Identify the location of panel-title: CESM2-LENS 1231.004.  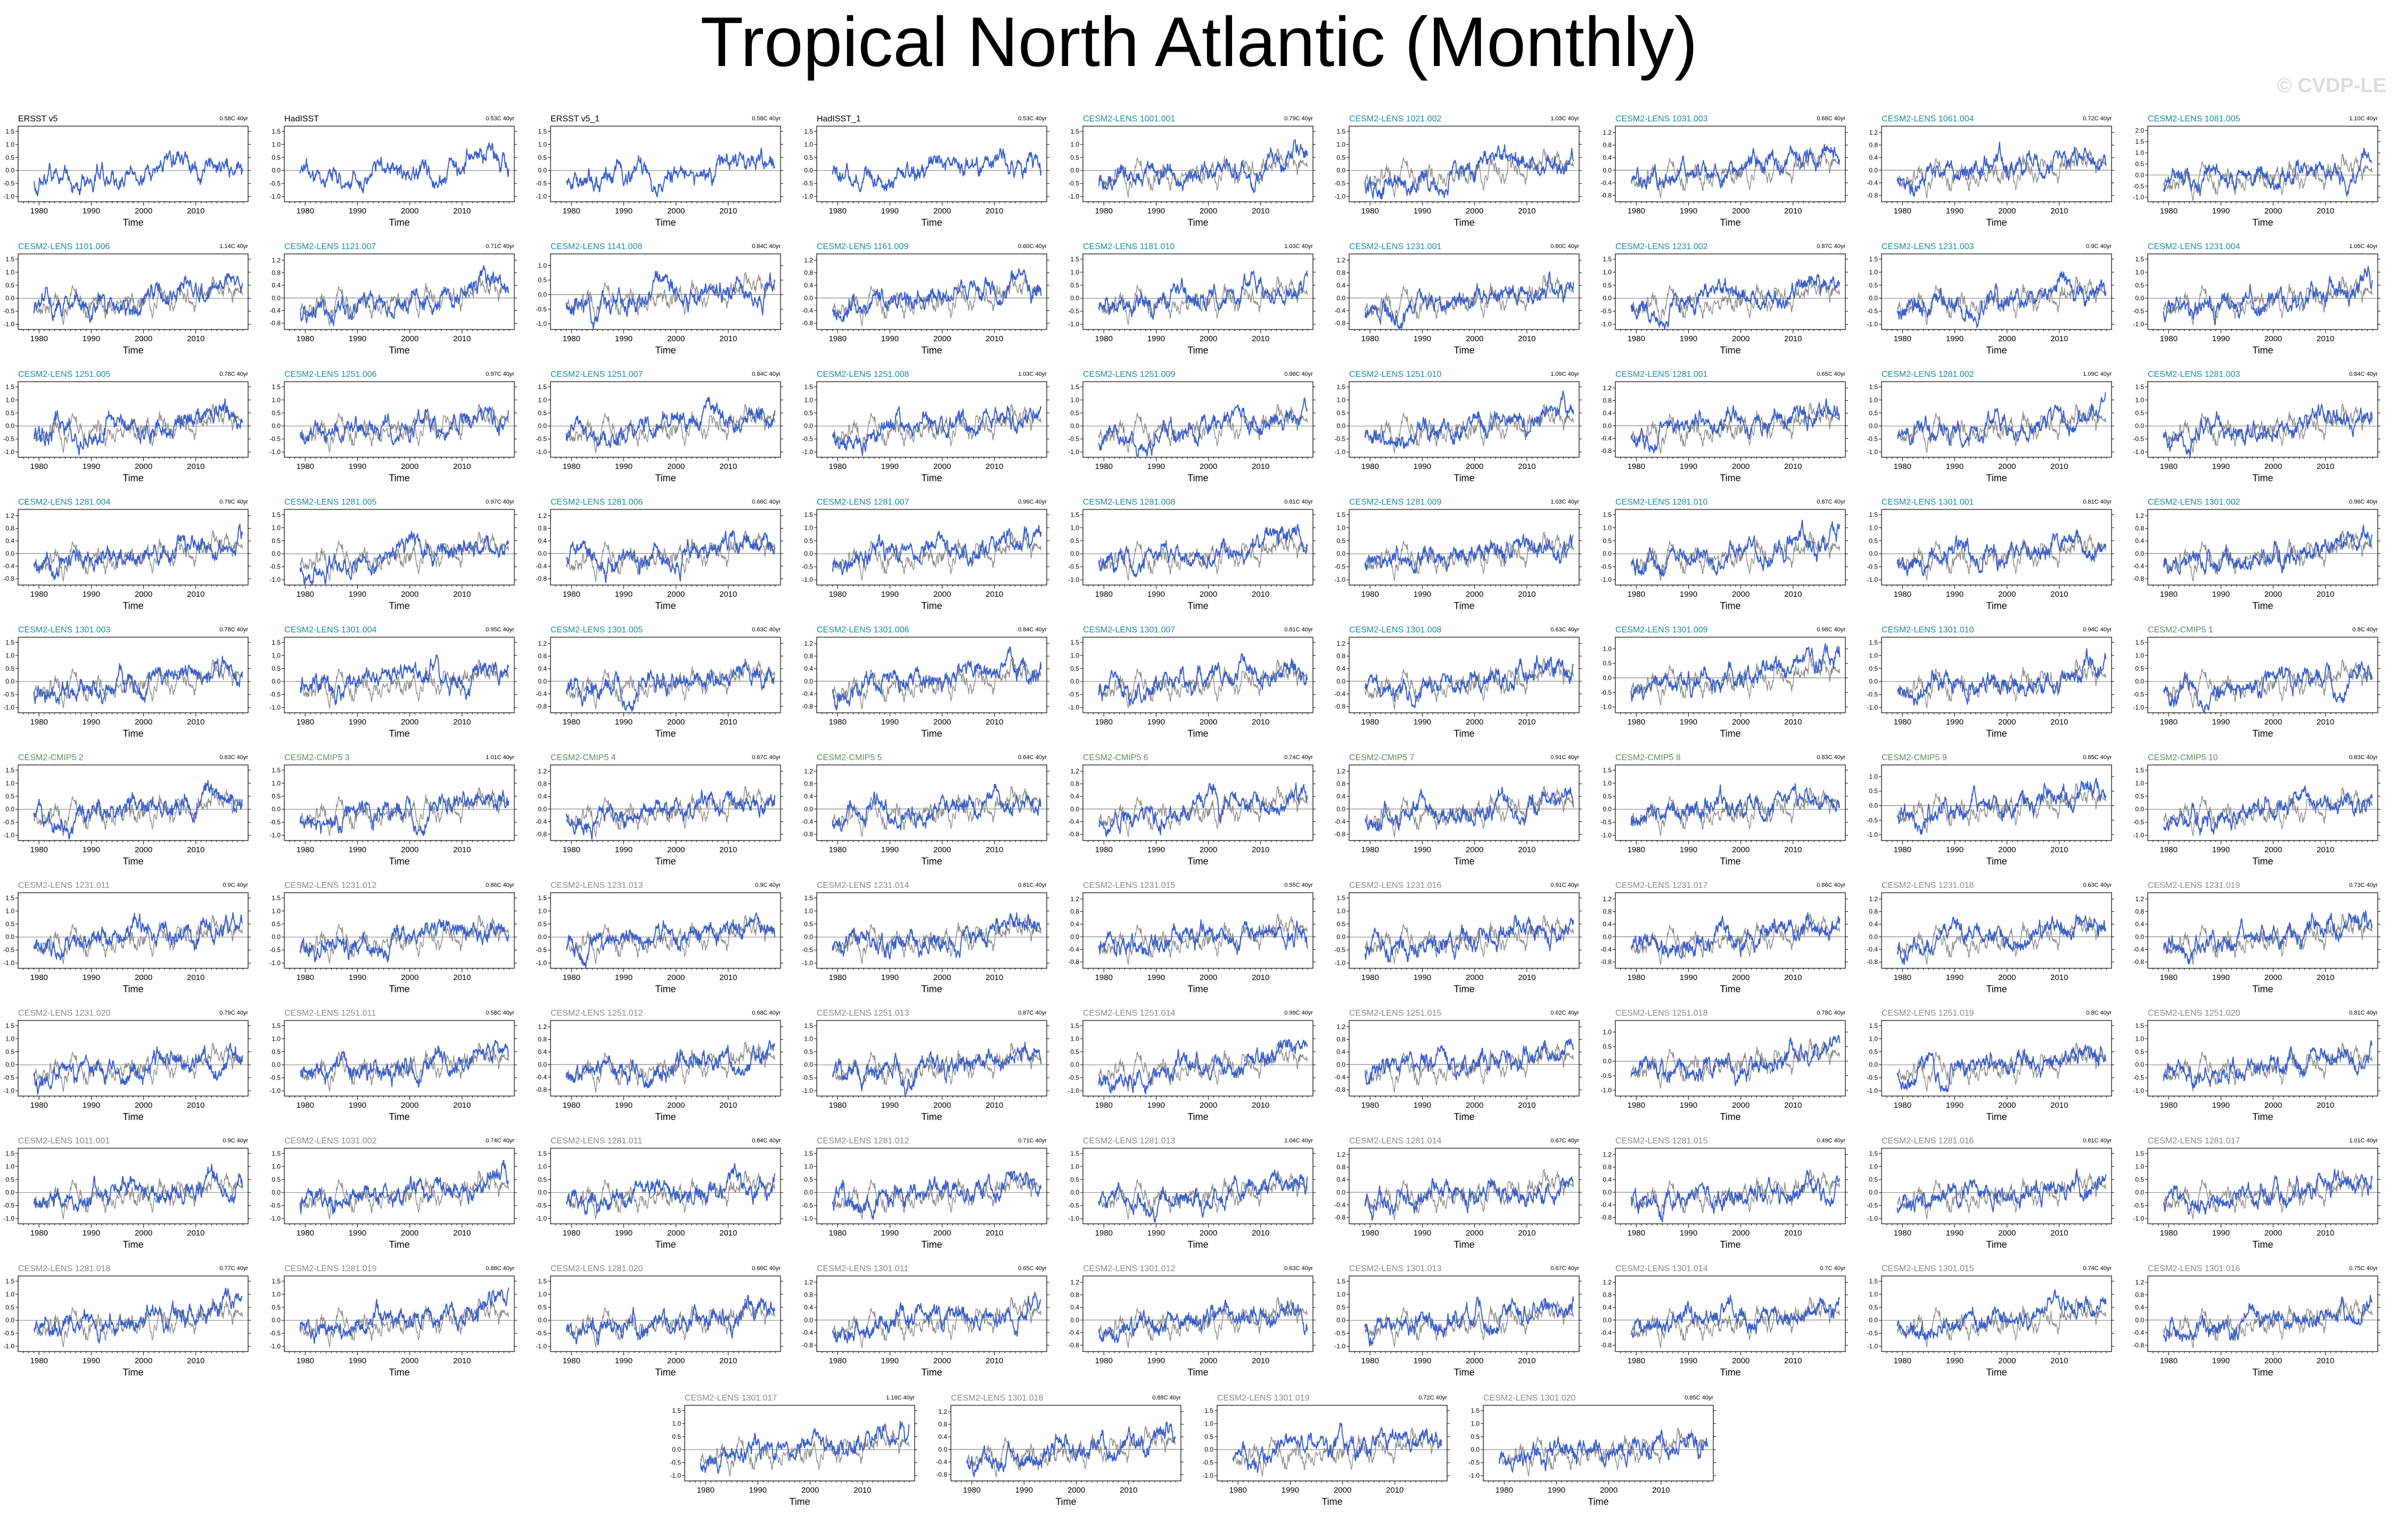
(2194, 246).